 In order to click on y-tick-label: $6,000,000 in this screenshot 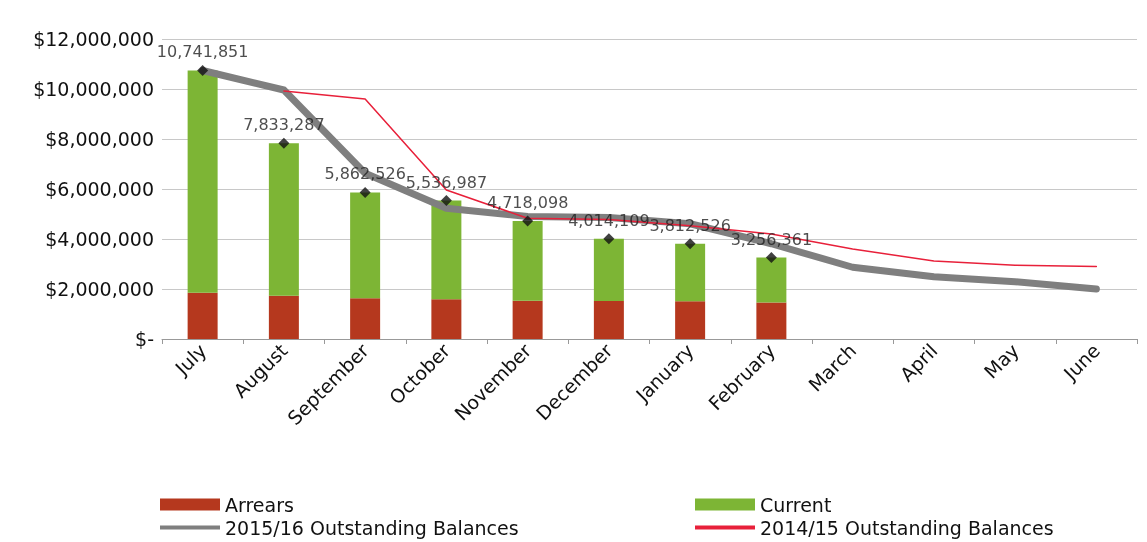, I will do `click(99, 189)`.